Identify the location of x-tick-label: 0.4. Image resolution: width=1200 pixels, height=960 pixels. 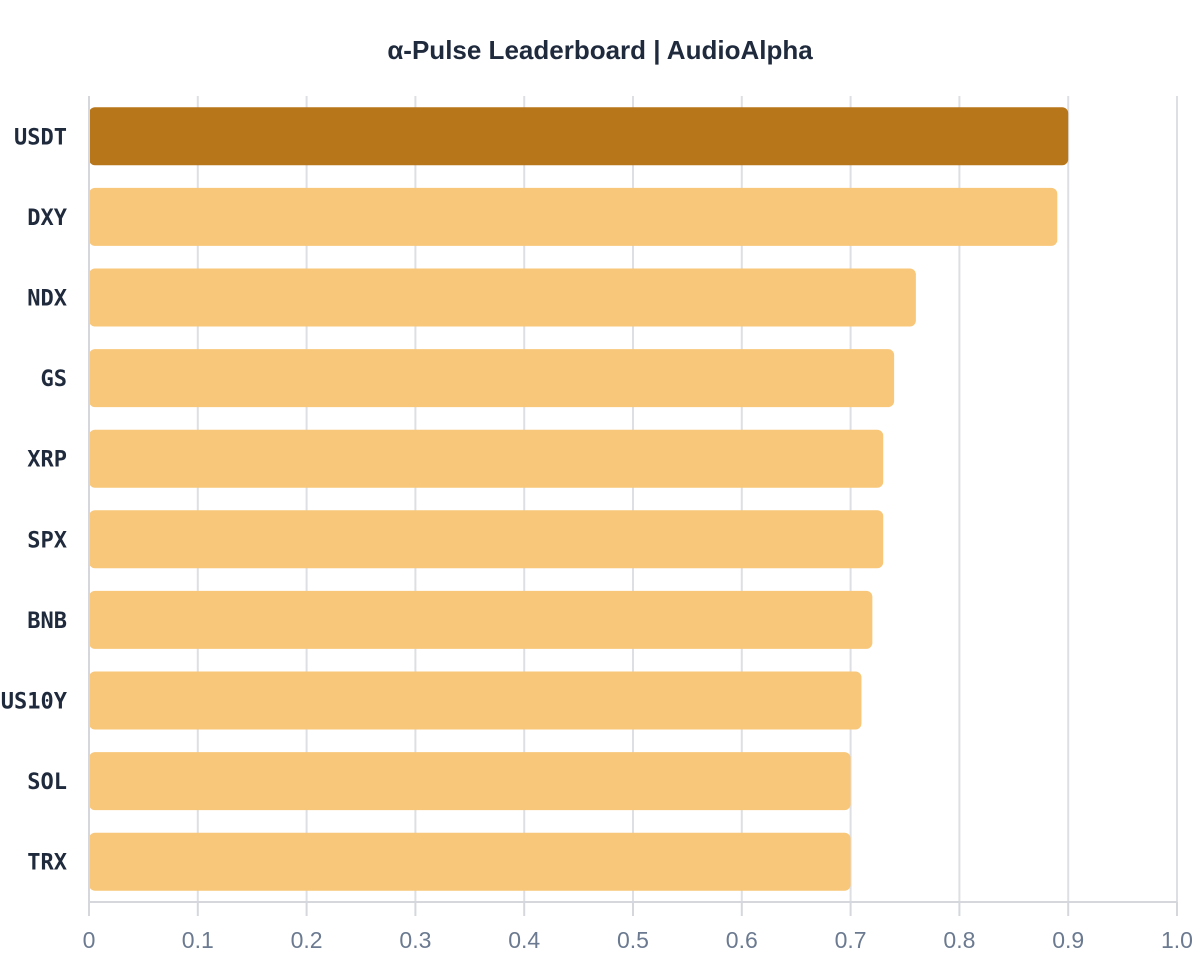
(524, 940).